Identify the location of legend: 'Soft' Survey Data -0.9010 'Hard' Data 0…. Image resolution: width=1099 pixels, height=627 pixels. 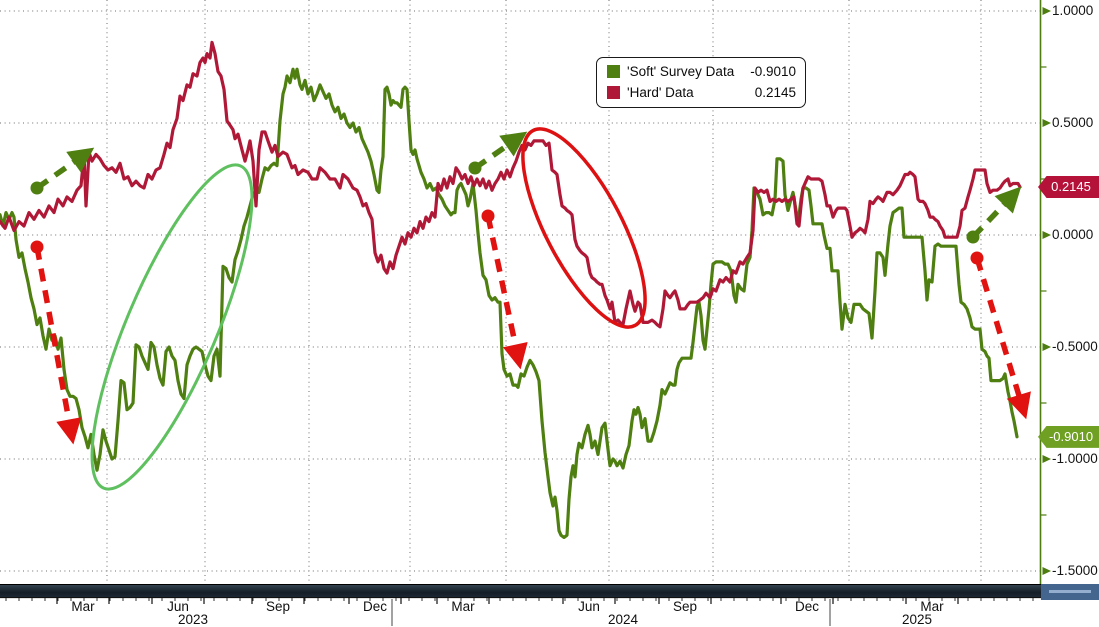
(701, 82).